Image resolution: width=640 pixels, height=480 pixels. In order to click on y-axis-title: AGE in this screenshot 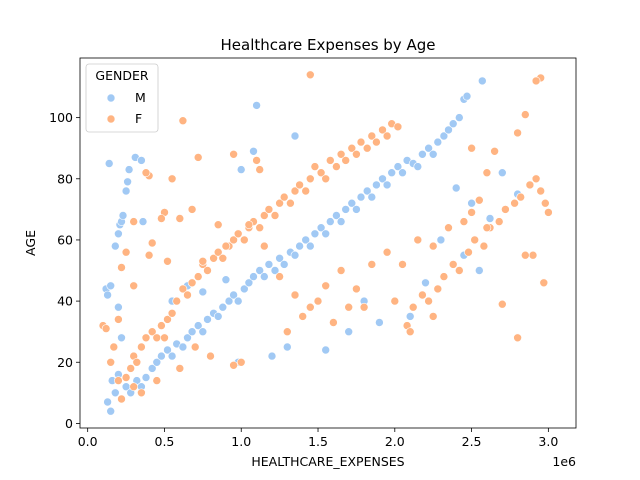, I will do `click(30, 243)`.